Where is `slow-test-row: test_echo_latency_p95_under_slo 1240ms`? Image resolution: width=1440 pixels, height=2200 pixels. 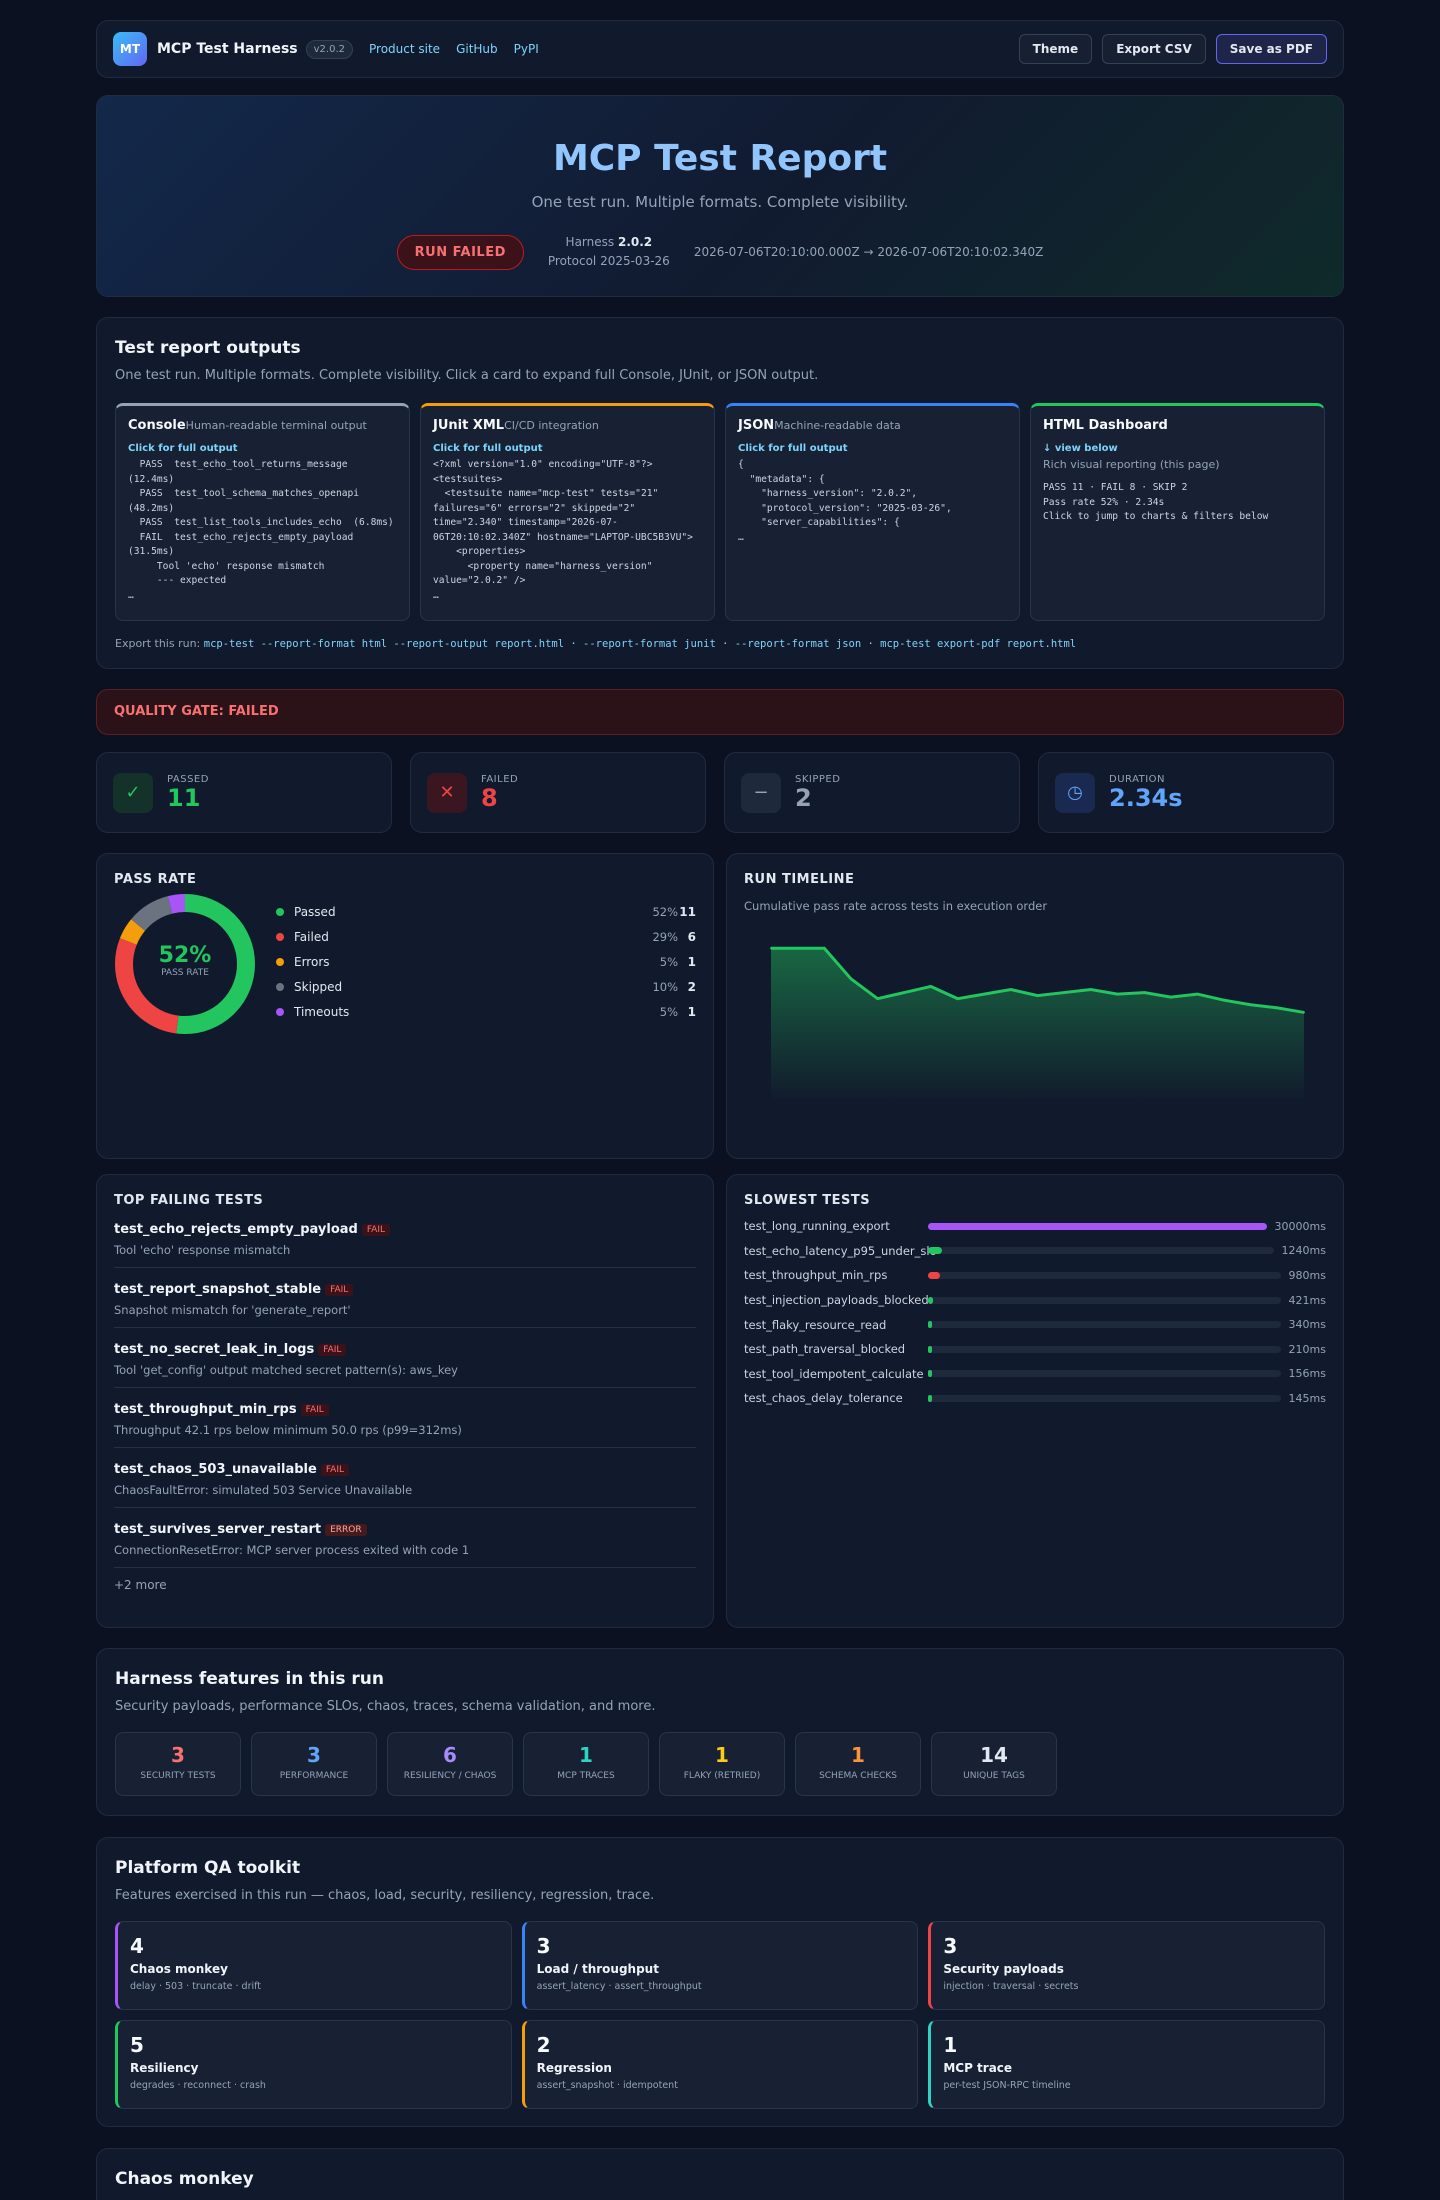 slow-test-row: test_echo_latency_p95_under_slo 1240ms is located at coordinates (1035, 1251).